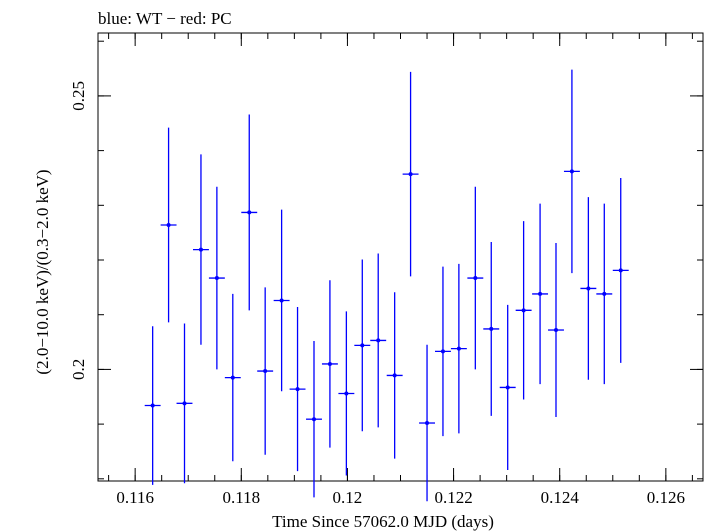 Image resolution: width=707 pixels, height=532 pixels. What do you see at coordinates (666, 497) in the screenshot?
I see `x-tick-label: 0.126` at bounding box center [666, 497].